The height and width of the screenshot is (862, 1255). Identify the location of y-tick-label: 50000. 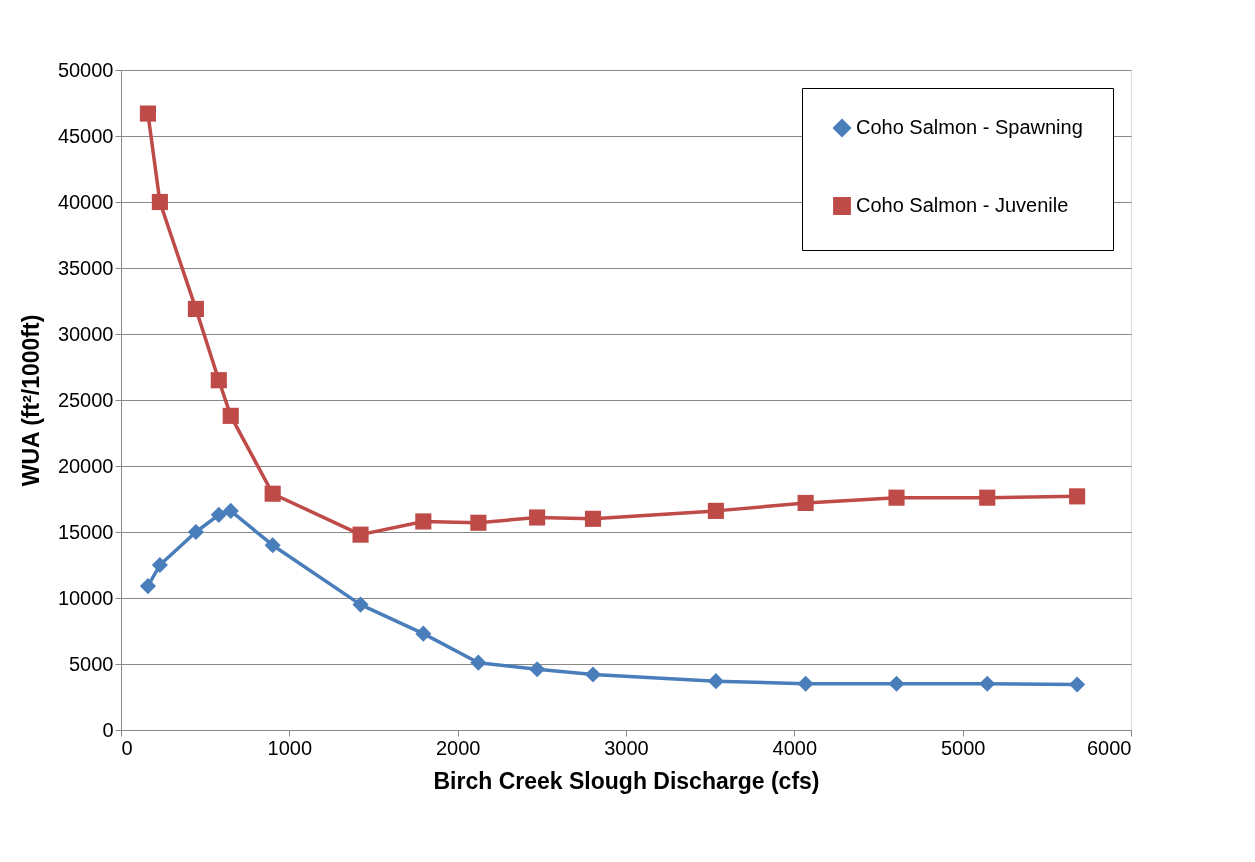
(85, 69).